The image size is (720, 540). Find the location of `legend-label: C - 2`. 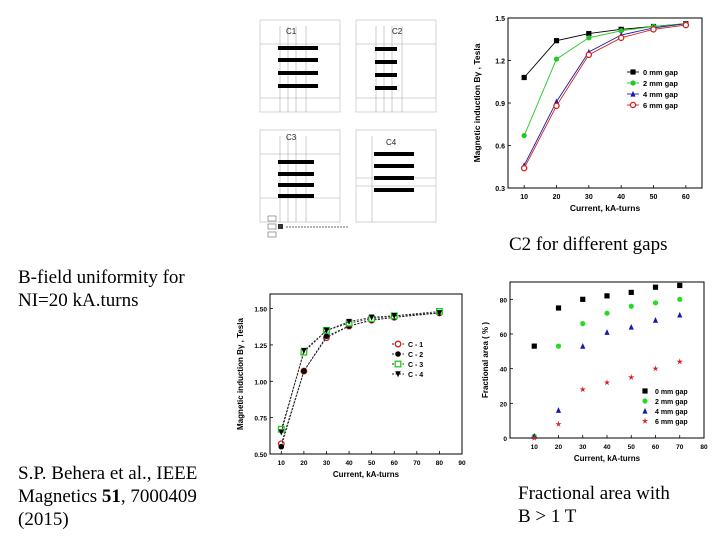

legend-label: C - 2 is located at coordinates (415, 355).